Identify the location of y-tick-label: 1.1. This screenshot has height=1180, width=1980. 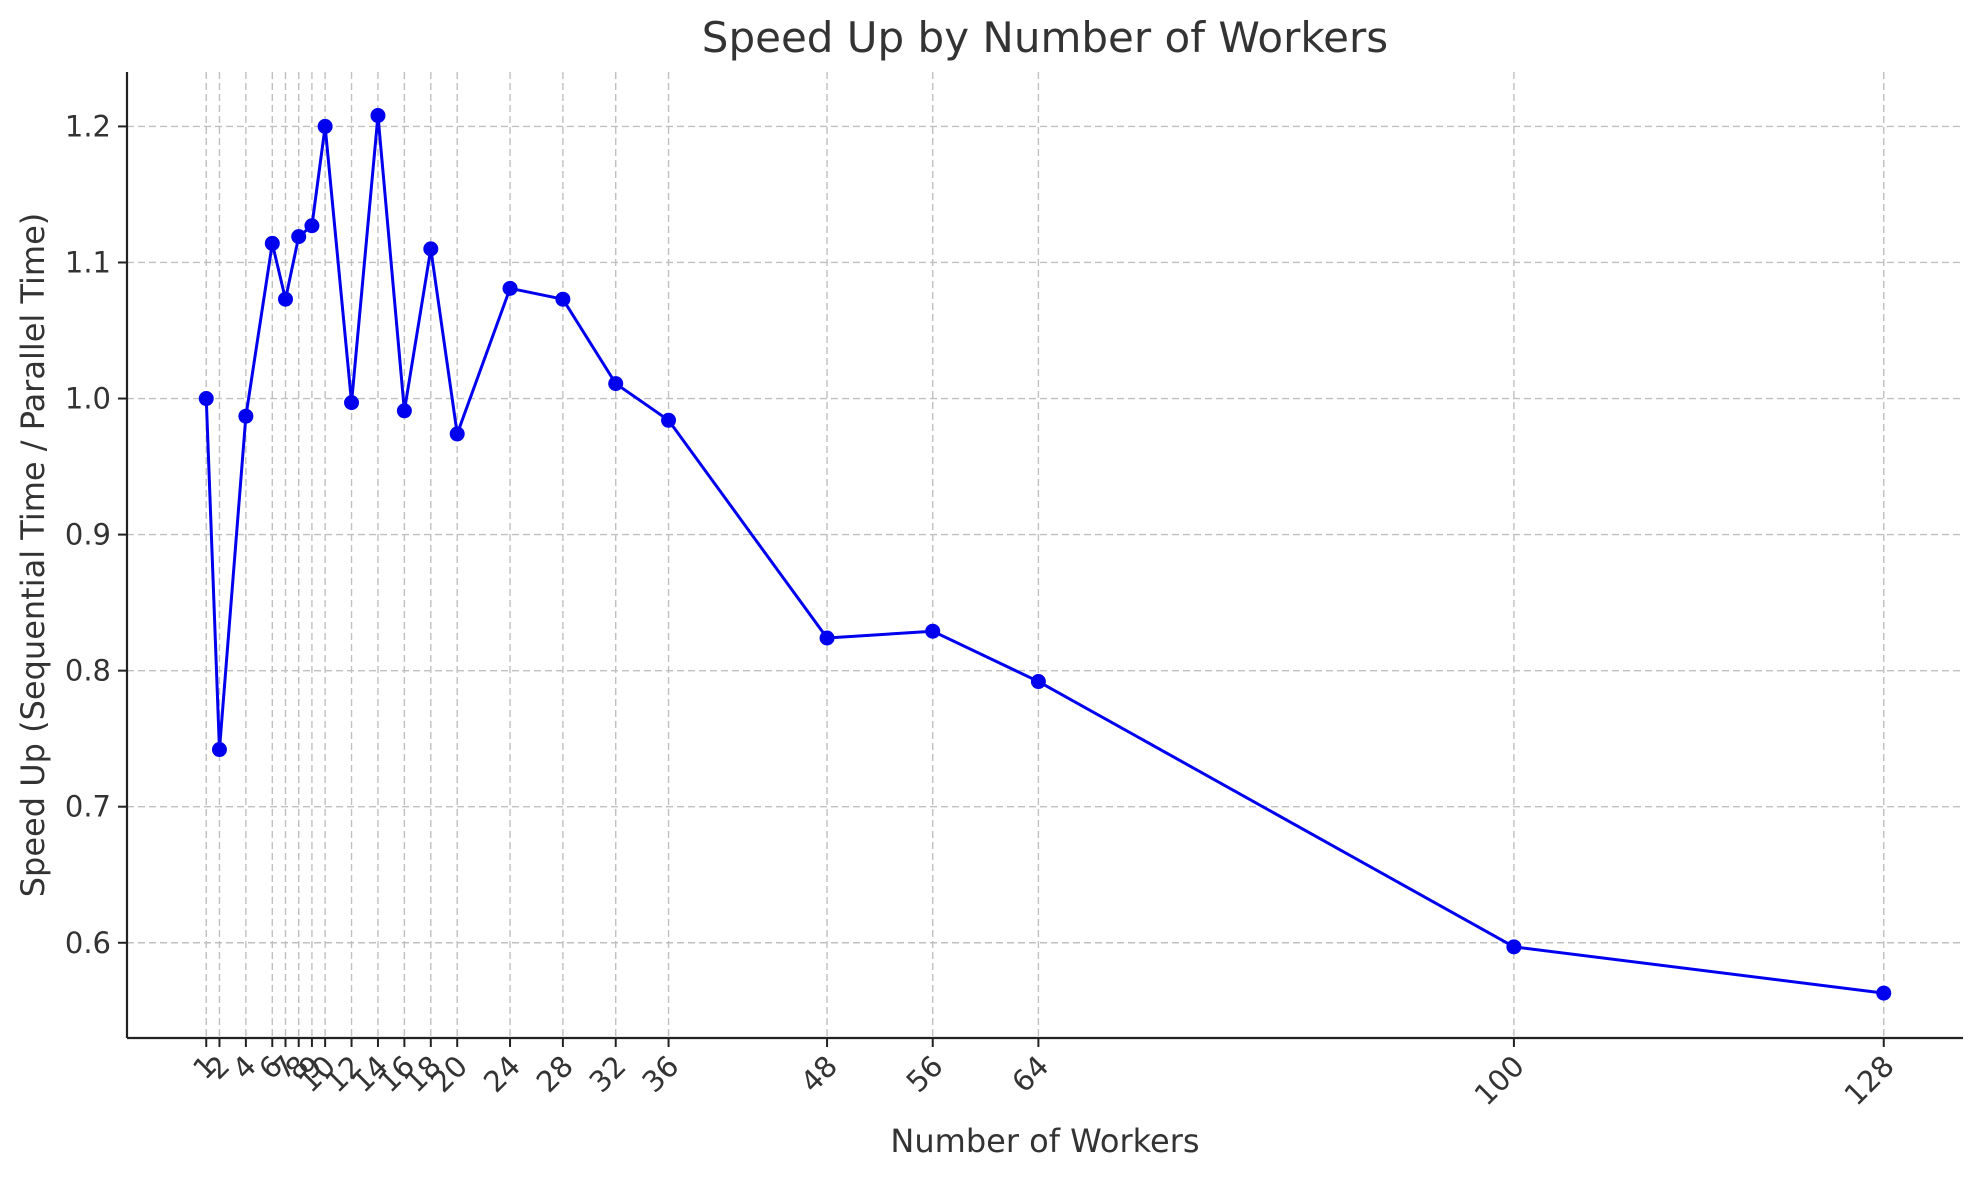
(88, 262).